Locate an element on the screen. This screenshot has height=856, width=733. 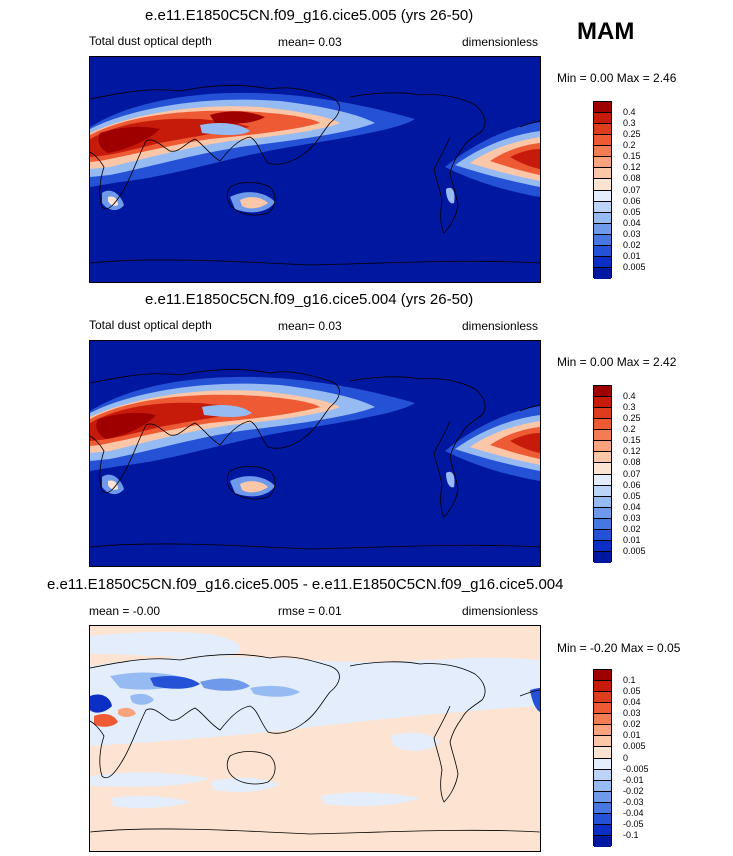
colorbar-2-tick-label: 0.05 is located at coordinates (632, 495).